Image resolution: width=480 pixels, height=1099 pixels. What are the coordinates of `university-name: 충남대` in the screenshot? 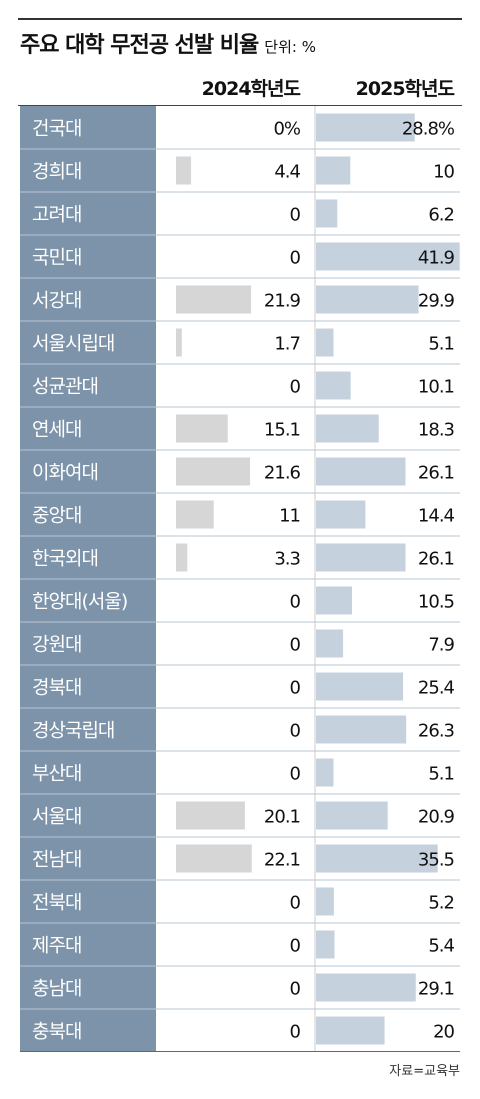 It's located at (56, 989).